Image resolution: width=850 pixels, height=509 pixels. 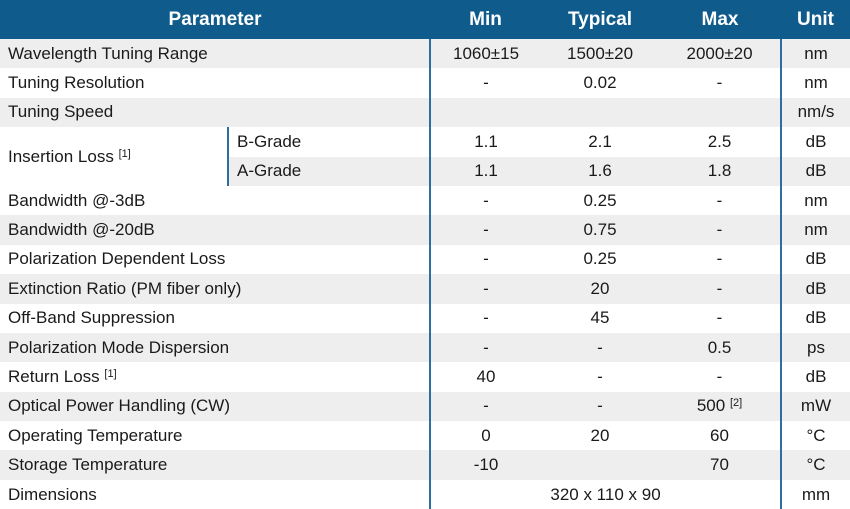 What do you see at coordinates (600, 318) in the screenshot?
I see `typical-value: 45` at bounding box center [600, 318].